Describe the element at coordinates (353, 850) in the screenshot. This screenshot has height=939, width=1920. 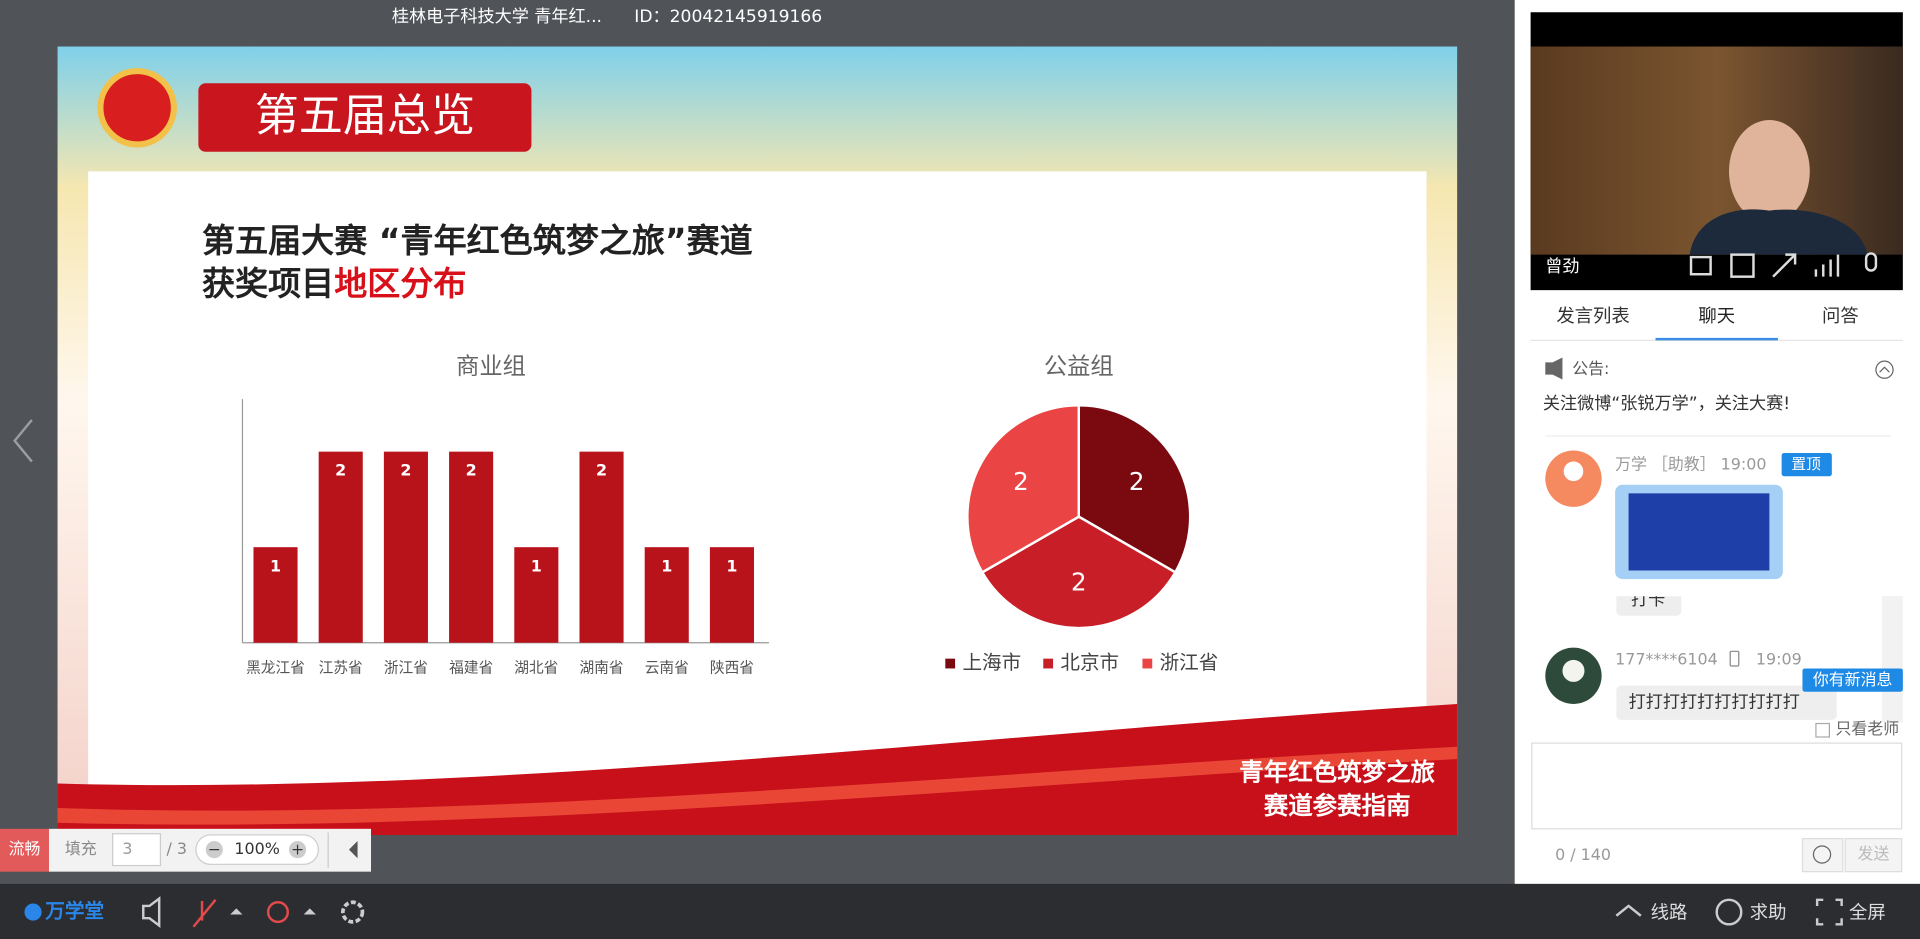
I see `collapse-controls` at that location.